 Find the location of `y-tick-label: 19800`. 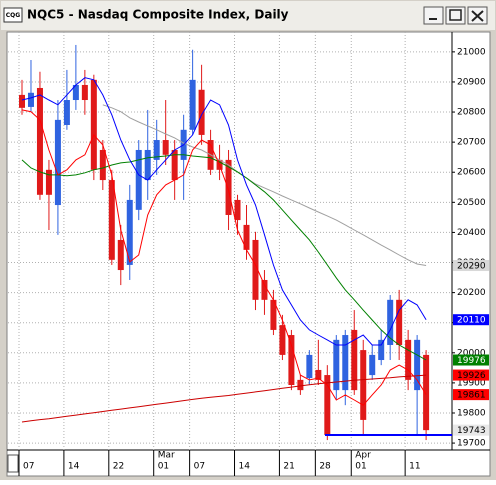

y-tick-label: 19800 is located at coordinates (471, 413).